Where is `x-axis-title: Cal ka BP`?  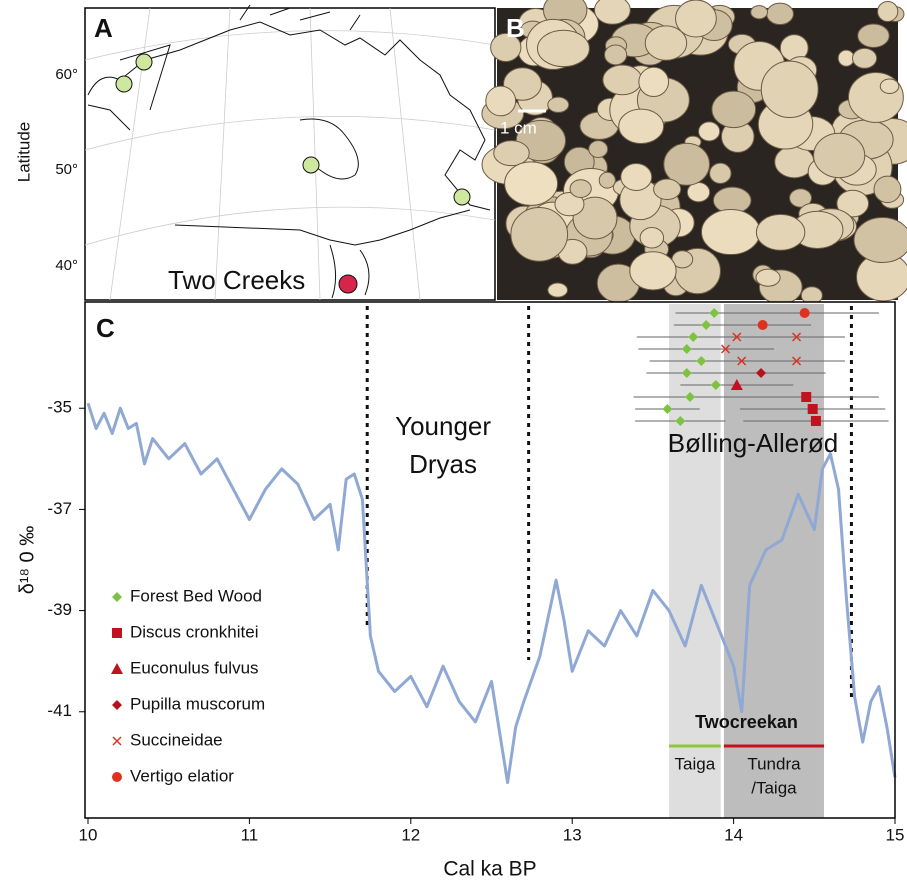
x-axis-title: Cal ka BP is located at coordinates (489, 869).